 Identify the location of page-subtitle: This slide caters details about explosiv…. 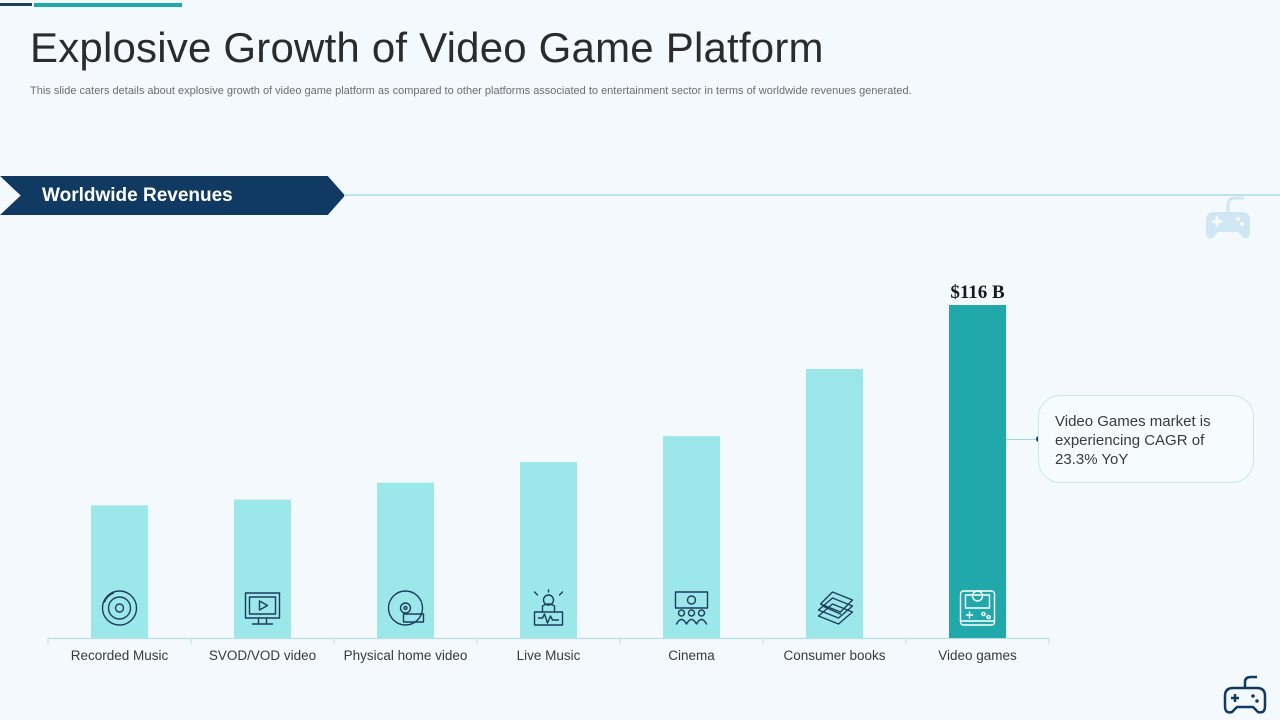
(471, 91).